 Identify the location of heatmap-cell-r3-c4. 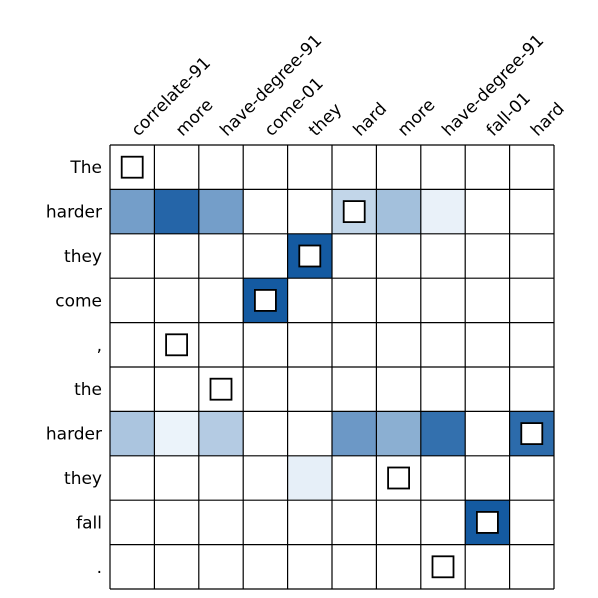
(309, 300).